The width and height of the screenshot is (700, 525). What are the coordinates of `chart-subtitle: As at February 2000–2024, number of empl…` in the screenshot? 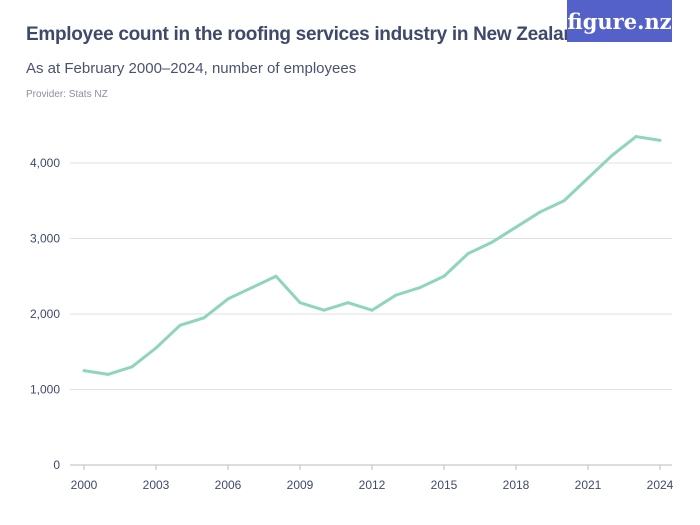 It's located at (191, 68).